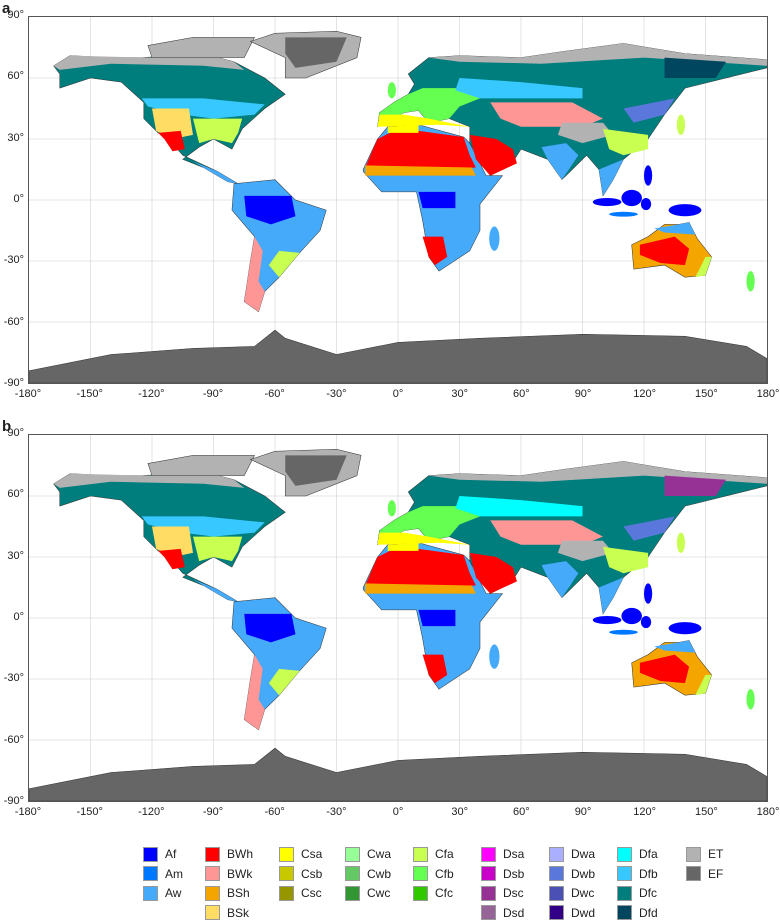 The width and height of the screenshot is (780, 923). I want to click on legend-label: Dsb, so click(514, 873).